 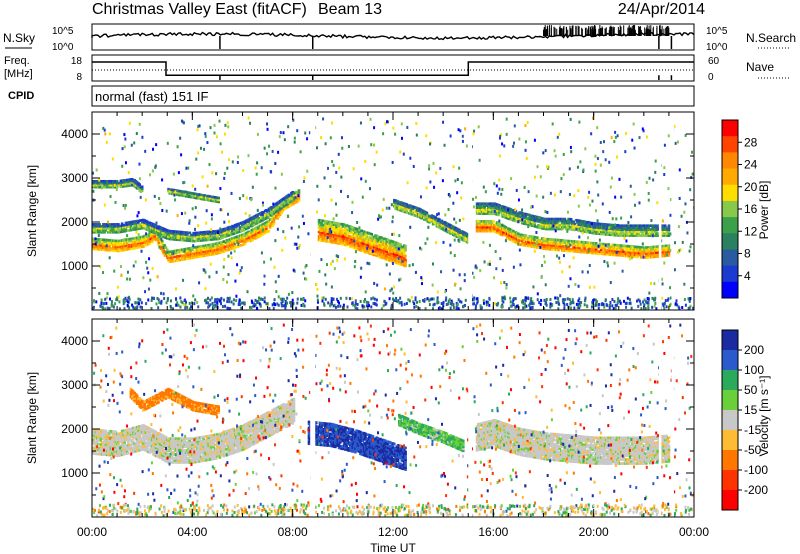 I want to click on nsky-panel: N.Sky 10^5 10^0 10^5 10^0 N.Search, so click(x=399, y=38).